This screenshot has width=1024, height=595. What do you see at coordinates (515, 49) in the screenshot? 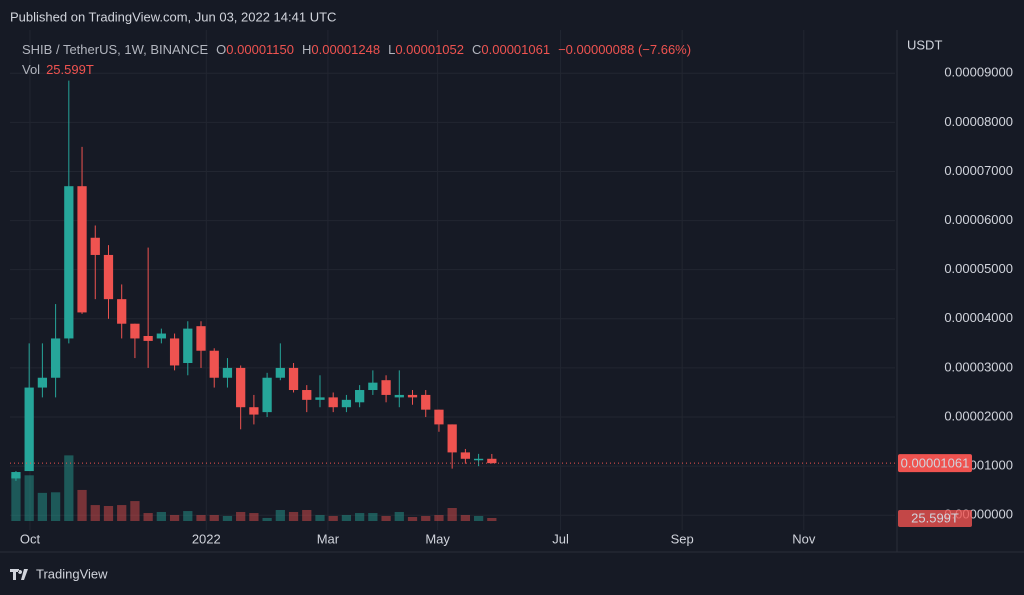
I see `legend-item: 0.00001061` at bounding box center [515, 49].